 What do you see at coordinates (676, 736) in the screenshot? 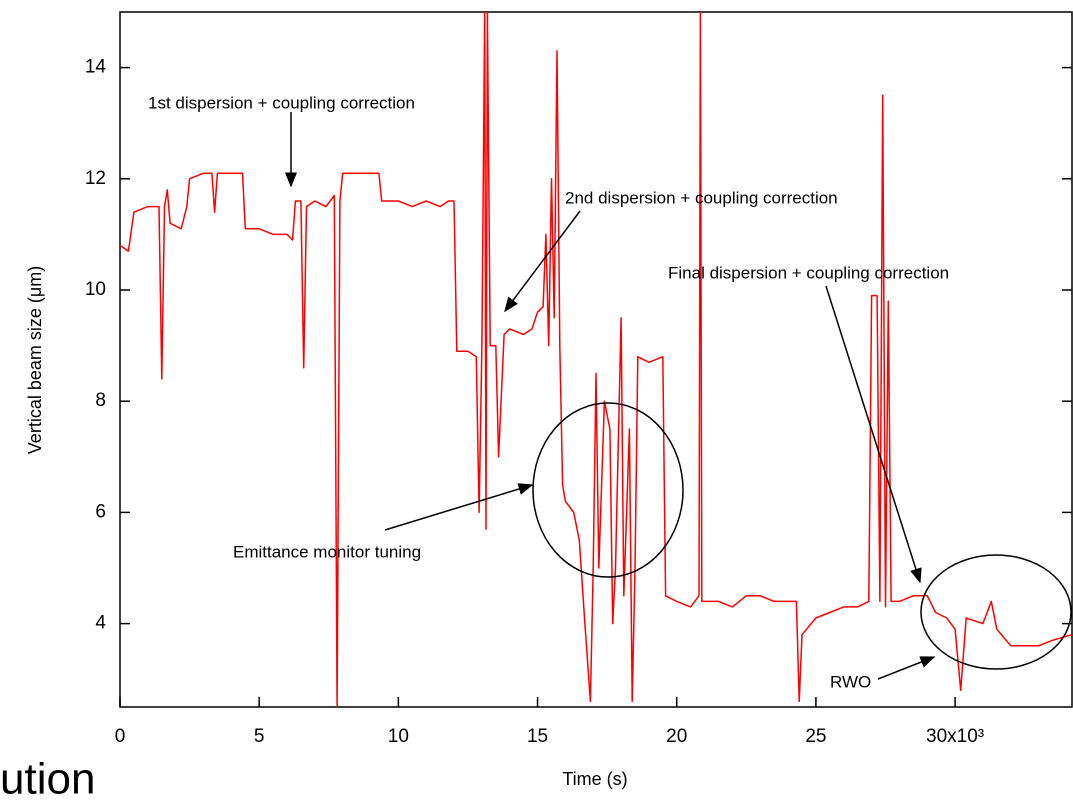
I see `x-tick-label: 20` at bounding box center [676, 736].